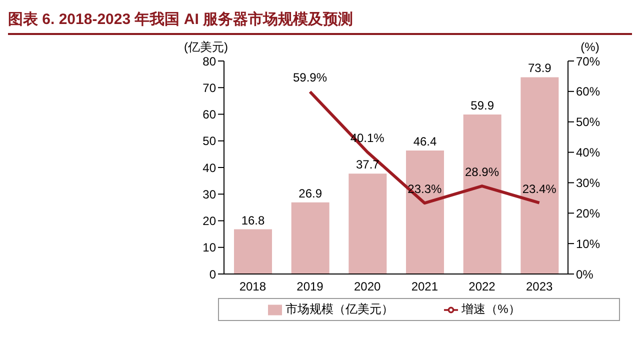 The height and width of the screenshot is (340, 640). What do you see at coordinates (209, 115) in the screenshot?
I see `y-tick-label: 60` at bounding box center [209, 115].